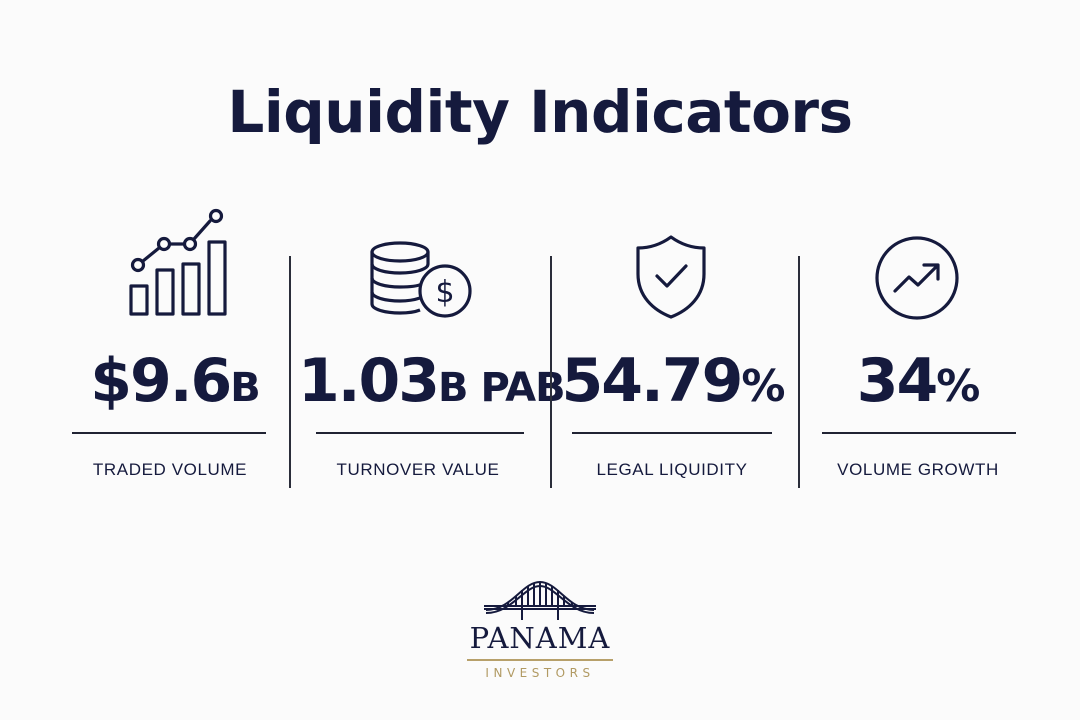  I want to click on traded-volume-amount: $9.6, so click(161, 381).